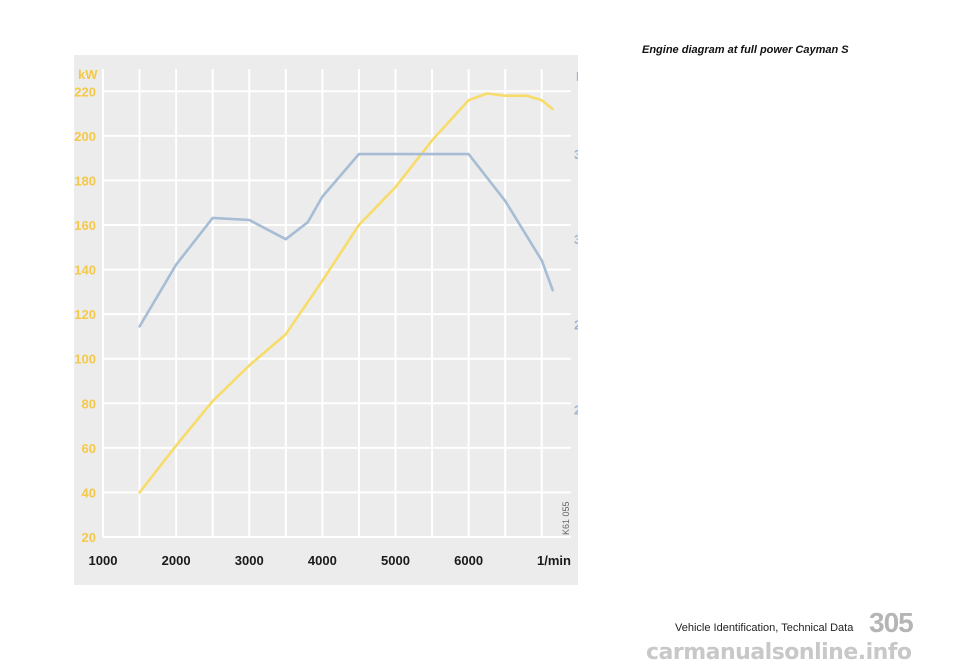 The image size is (960, 665). I want to click on y-left-tick-label: 220, so click(85, 91).